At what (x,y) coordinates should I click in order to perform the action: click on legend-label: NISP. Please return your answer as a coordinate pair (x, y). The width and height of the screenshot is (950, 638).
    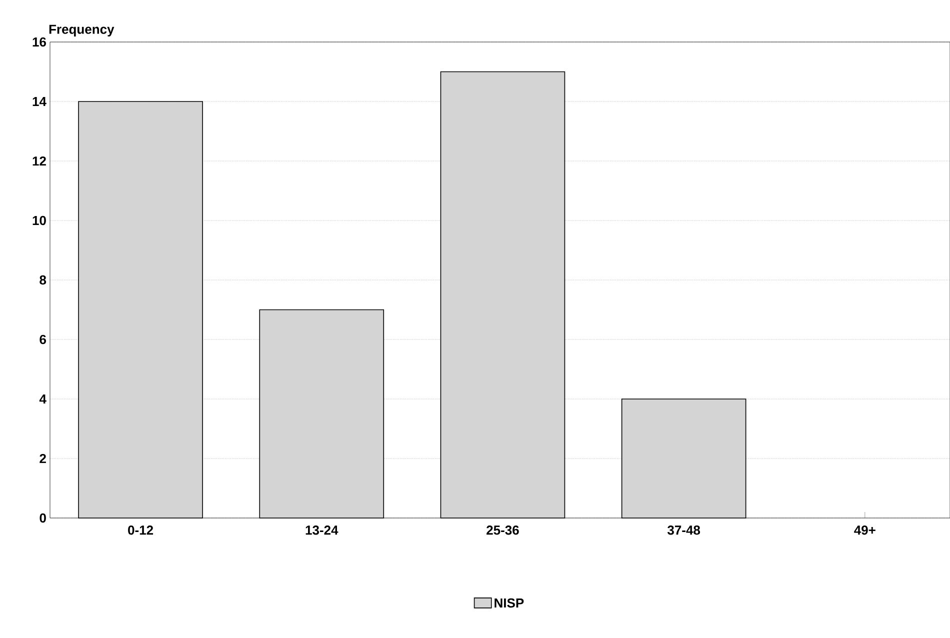
    Looking at the image, I should click on (509, 603).